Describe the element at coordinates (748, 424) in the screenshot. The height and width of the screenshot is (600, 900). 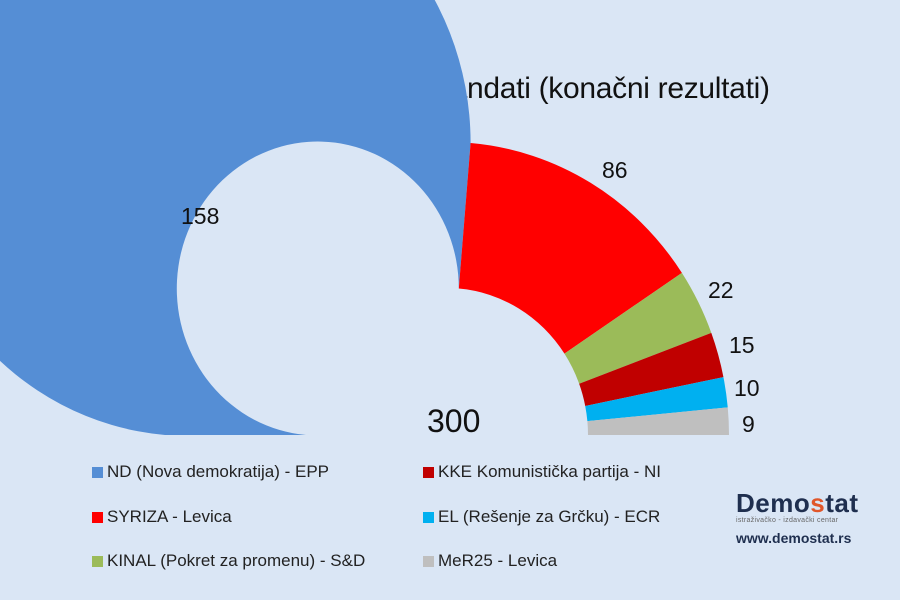
I see `value-label-mera25: 9` at that location.